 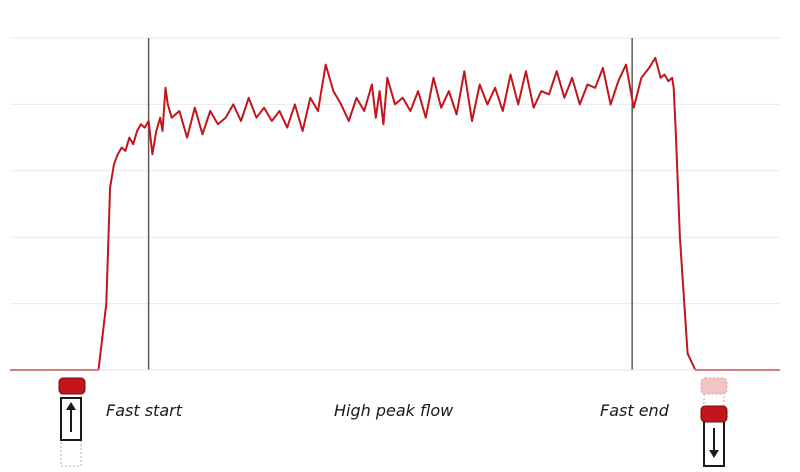 I want to click on fast-start-icon, so click(x=72, y=422).